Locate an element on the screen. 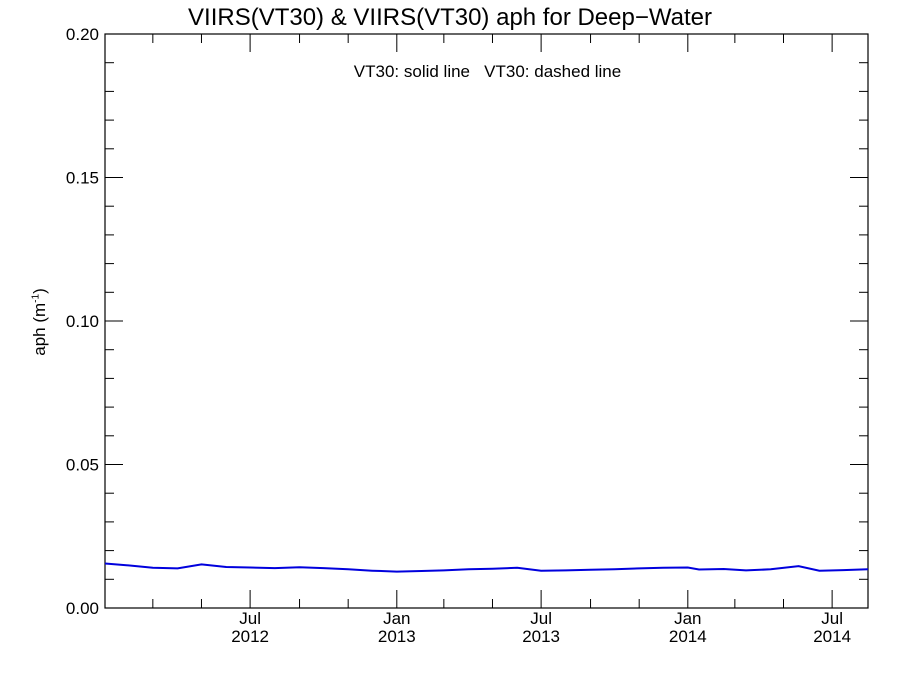  y-tick-label: 0.00 is located at coordinates (82, 608).